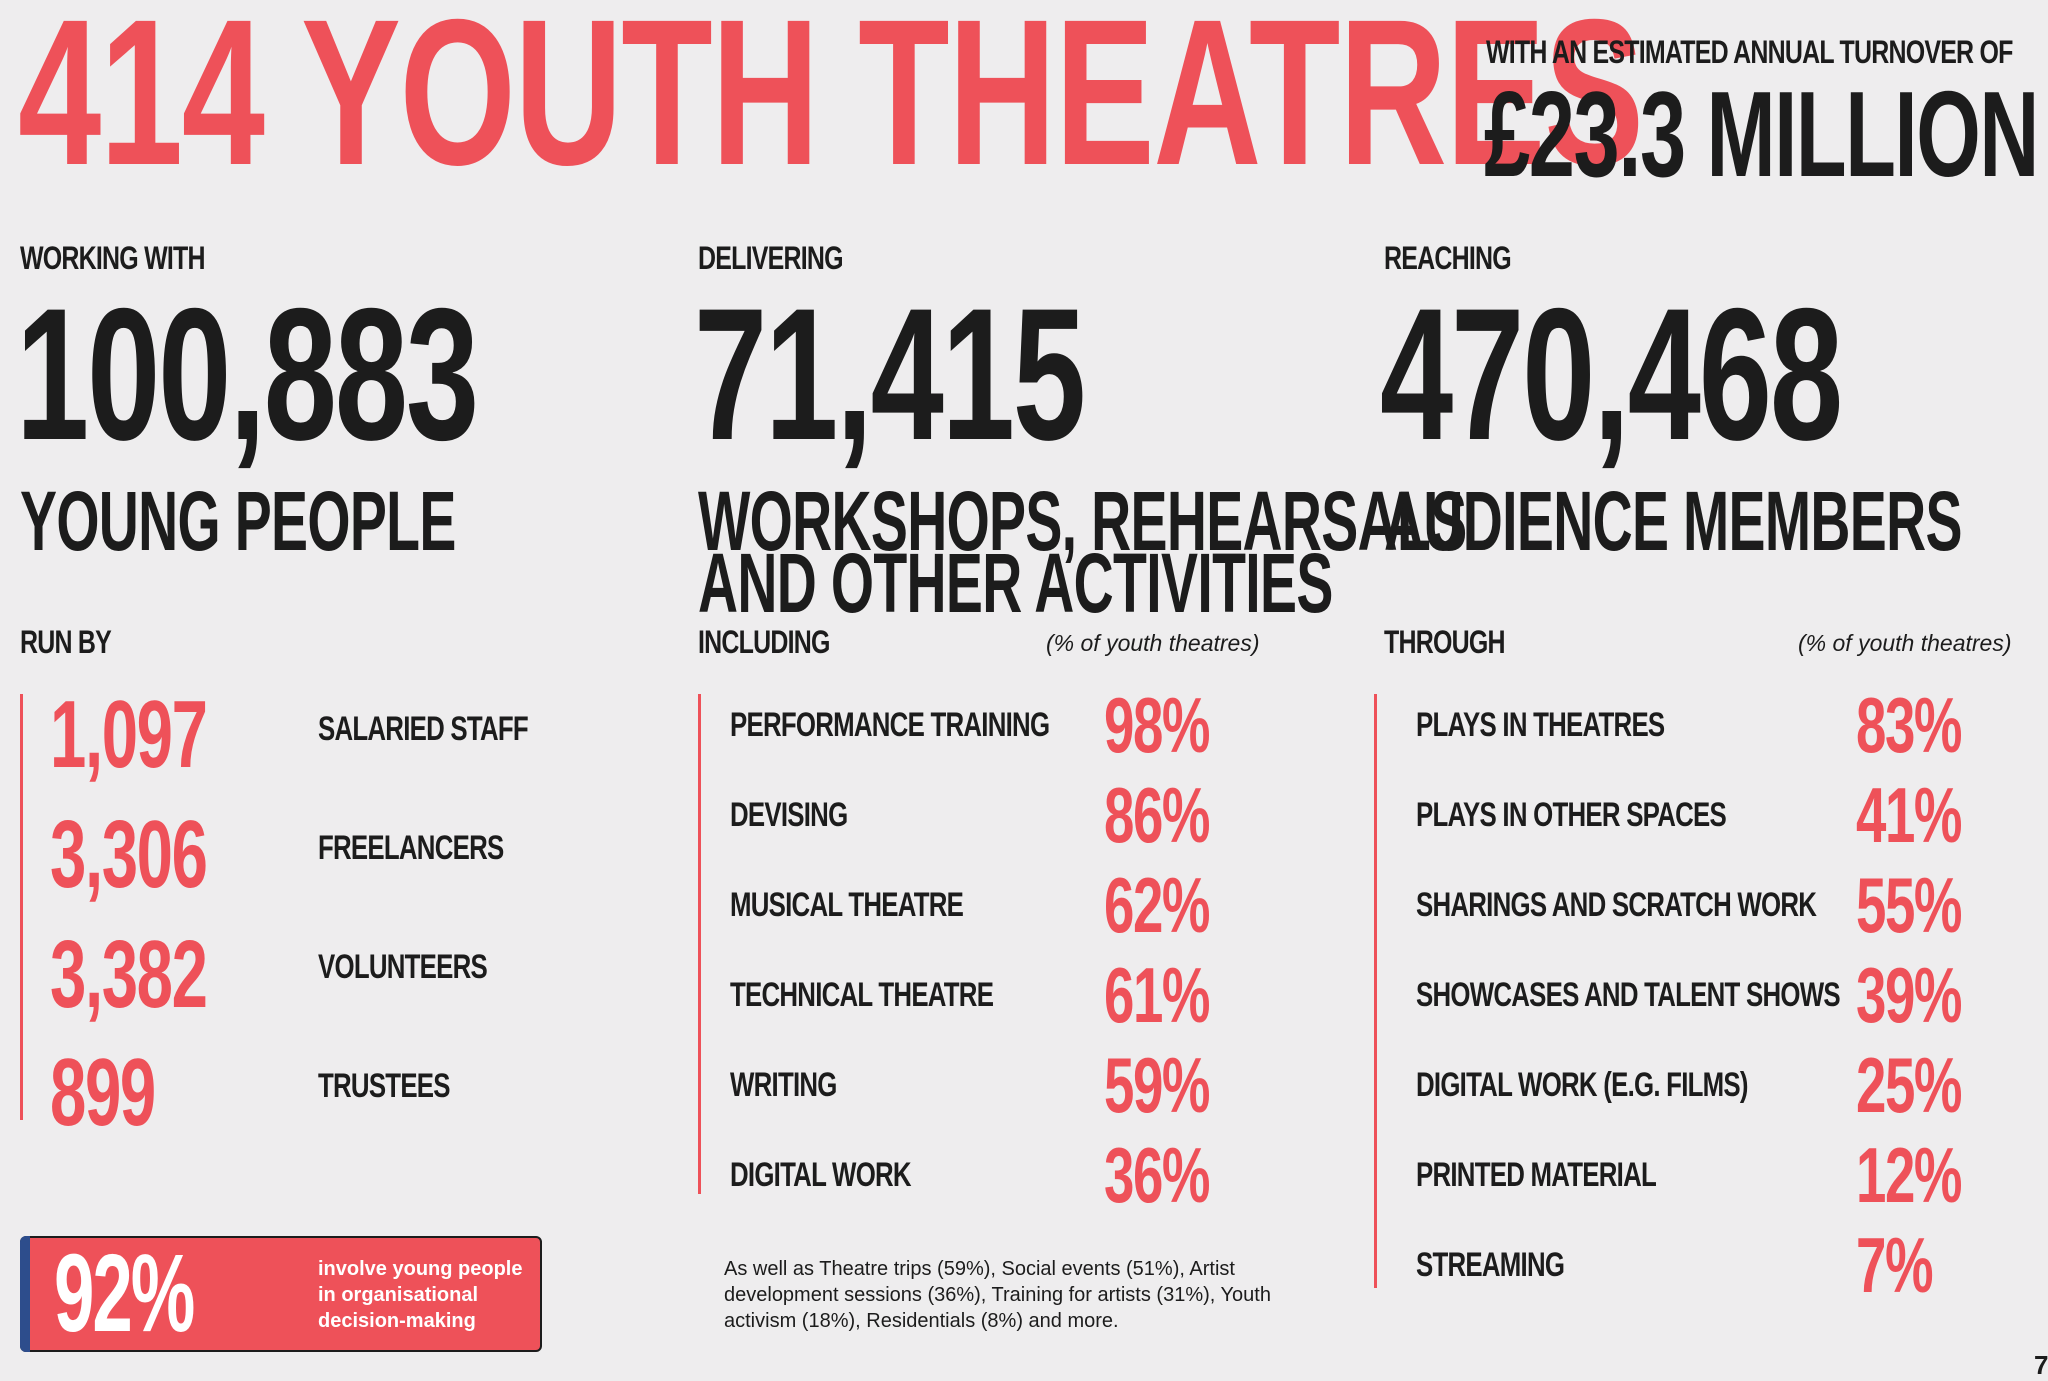 The image size is (2048, 1381). Describe the element at coordinates (1571, 815) in the screenshot. I see `through-item-label: PLAYS IN OTHER SPACES` at that location.